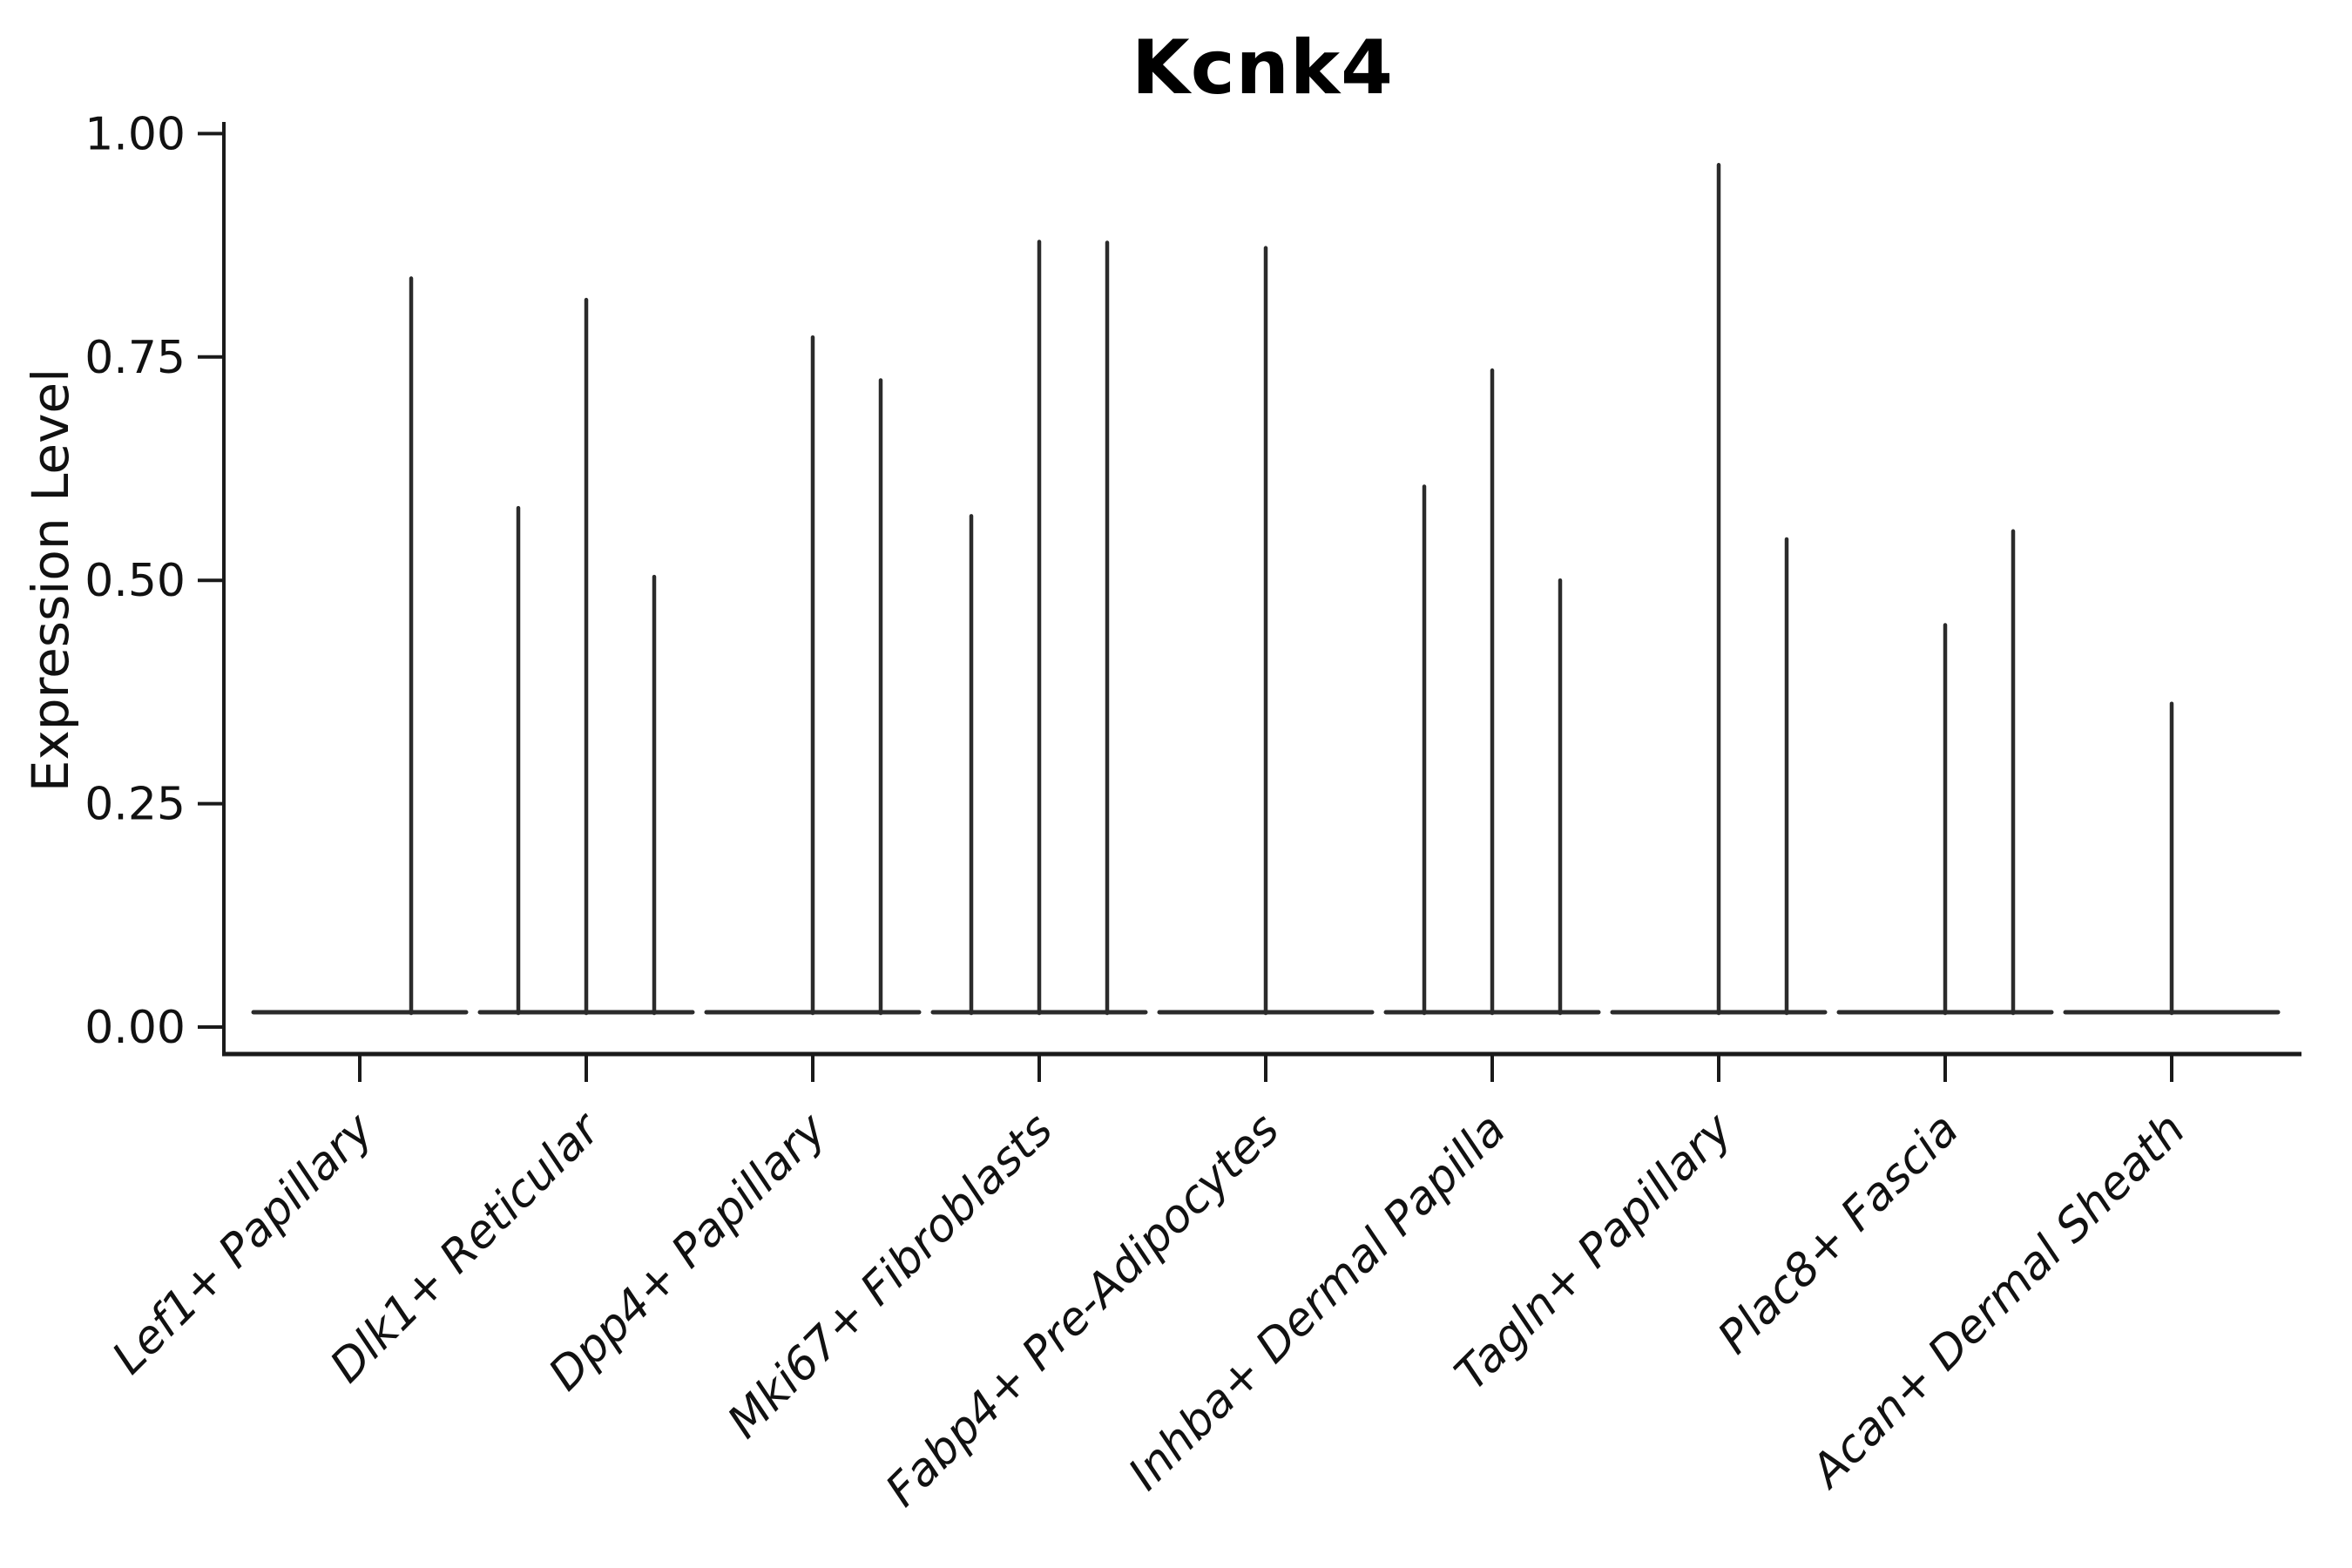 This screenshot has height=1568, width=2352. Describe the element at coordinates (135, 134) in the screenshot. I see `y-tick-label: 1.00` at that location.